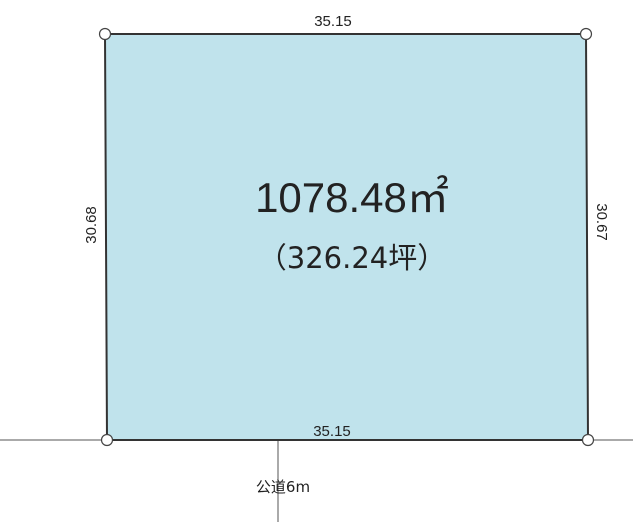  Describe the element at coordinates (107, 440) in the screenshot. I see `corner-marker-bottom-left` at that location.